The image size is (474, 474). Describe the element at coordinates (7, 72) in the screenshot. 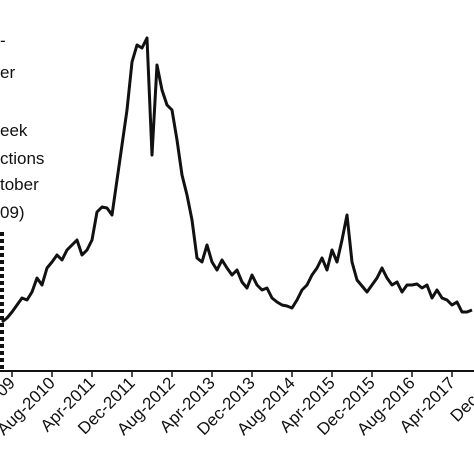

I see `annotation: er` at that location.